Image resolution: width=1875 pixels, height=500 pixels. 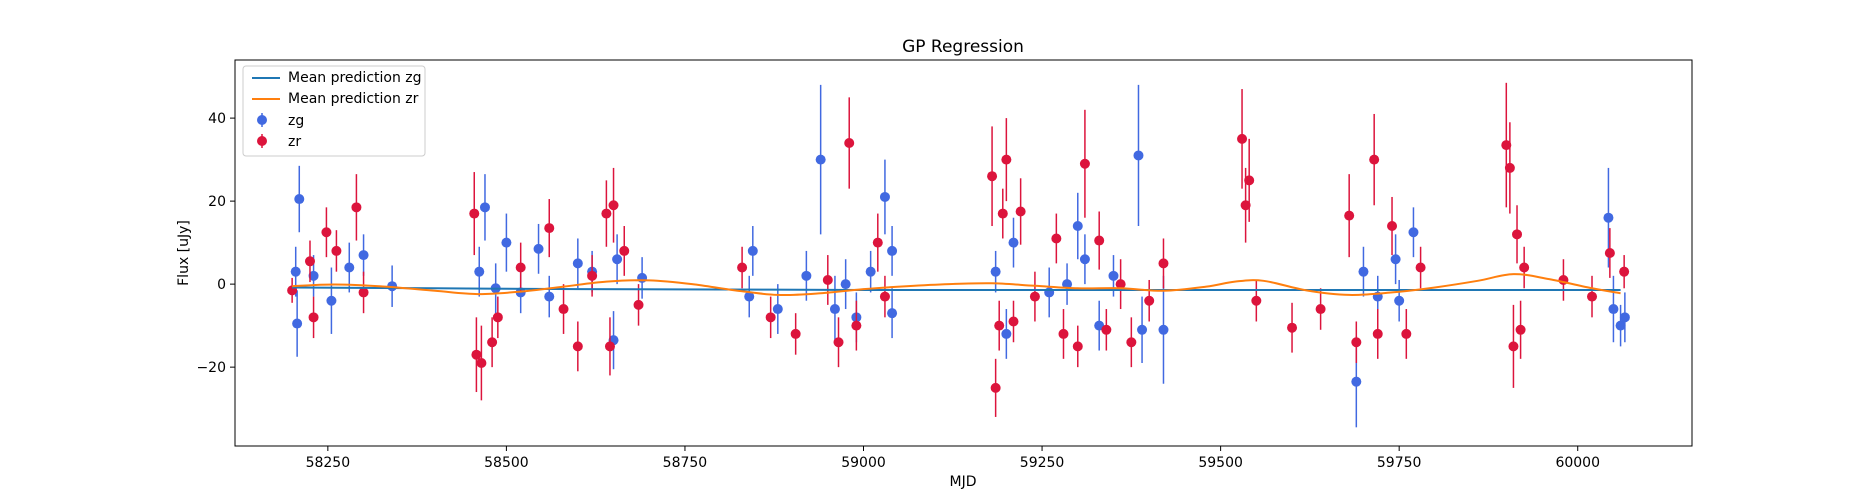 What do you see at coordinates (217, 119) in the screenshot?
I see `y-tick-label: 40` at bounding box center [217, 119].